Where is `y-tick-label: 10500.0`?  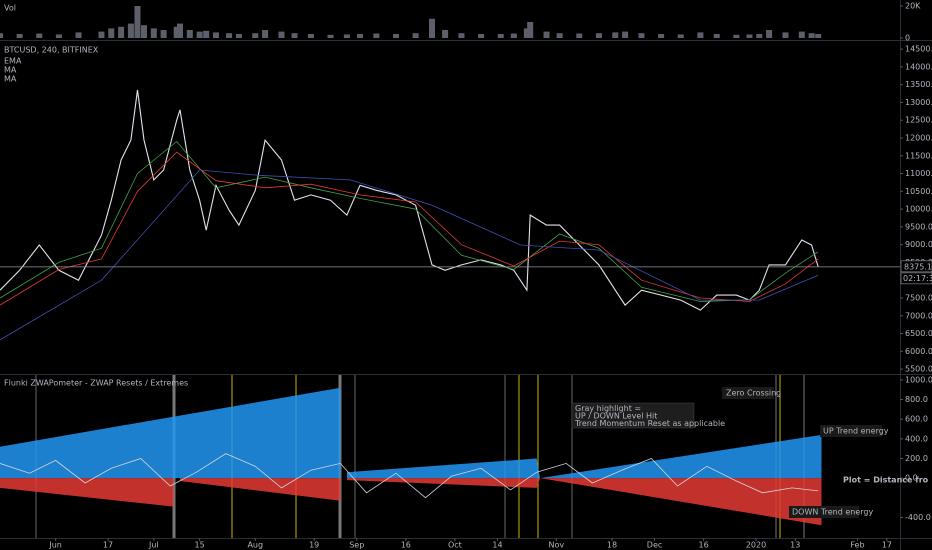
y-tick-label: 10500.0 is located at coordinates (918, 191).